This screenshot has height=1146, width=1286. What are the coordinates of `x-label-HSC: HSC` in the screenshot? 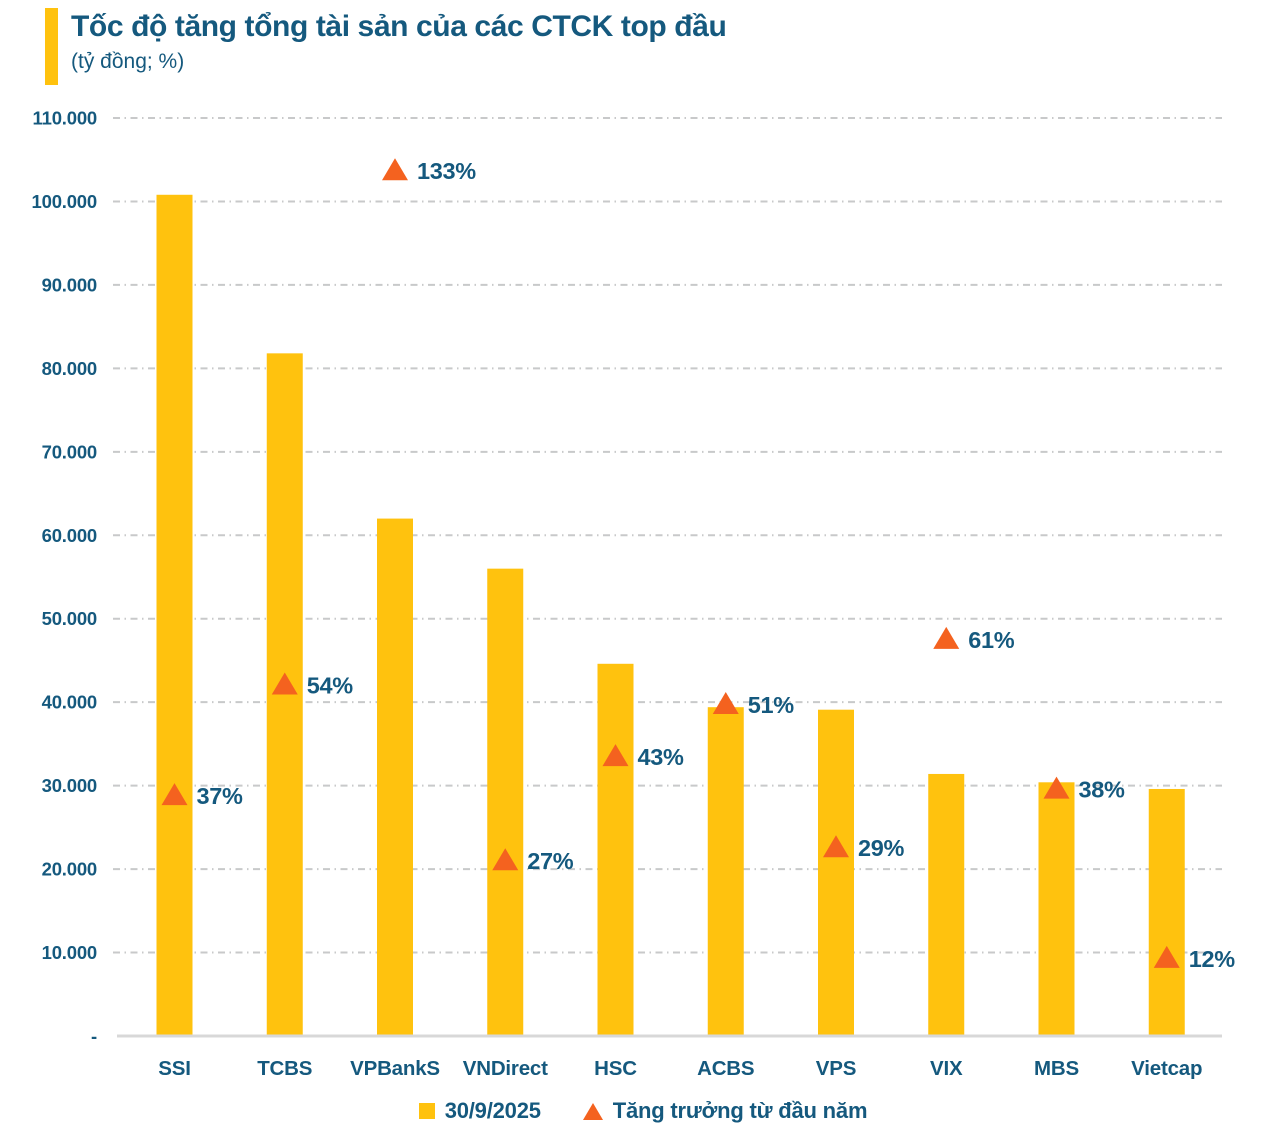 It's located at (615, 1068).